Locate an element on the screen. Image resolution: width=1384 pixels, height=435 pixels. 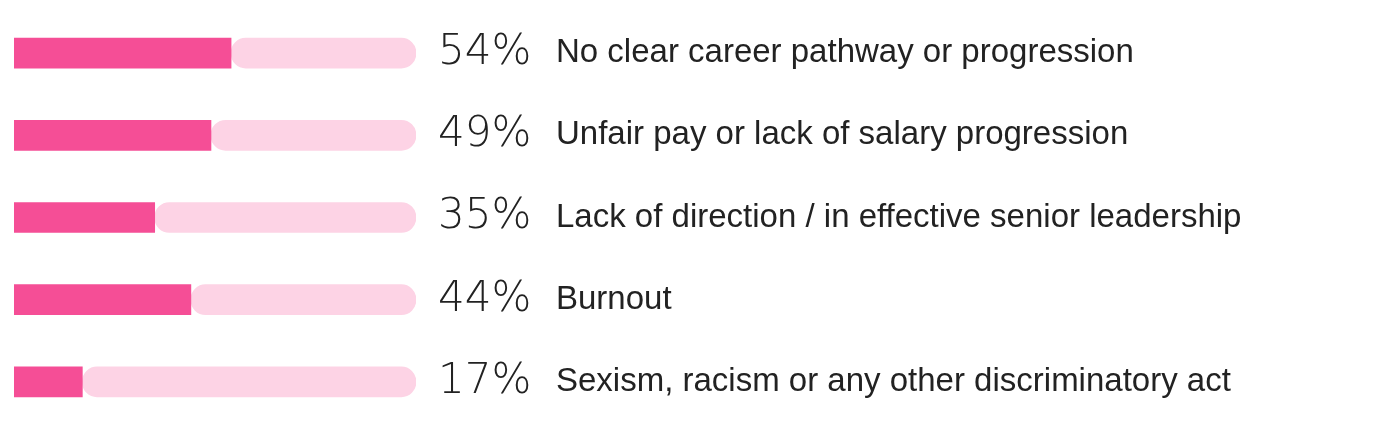
data-label: 49% is located at coordinates (485, 132).